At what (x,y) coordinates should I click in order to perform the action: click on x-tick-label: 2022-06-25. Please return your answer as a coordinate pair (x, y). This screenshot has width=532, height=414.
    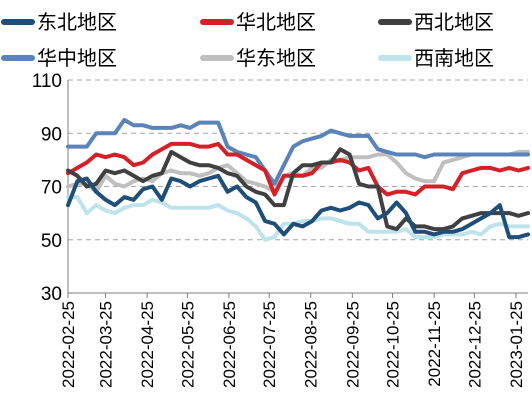
    Looking at the image, I should click on (229, 344).